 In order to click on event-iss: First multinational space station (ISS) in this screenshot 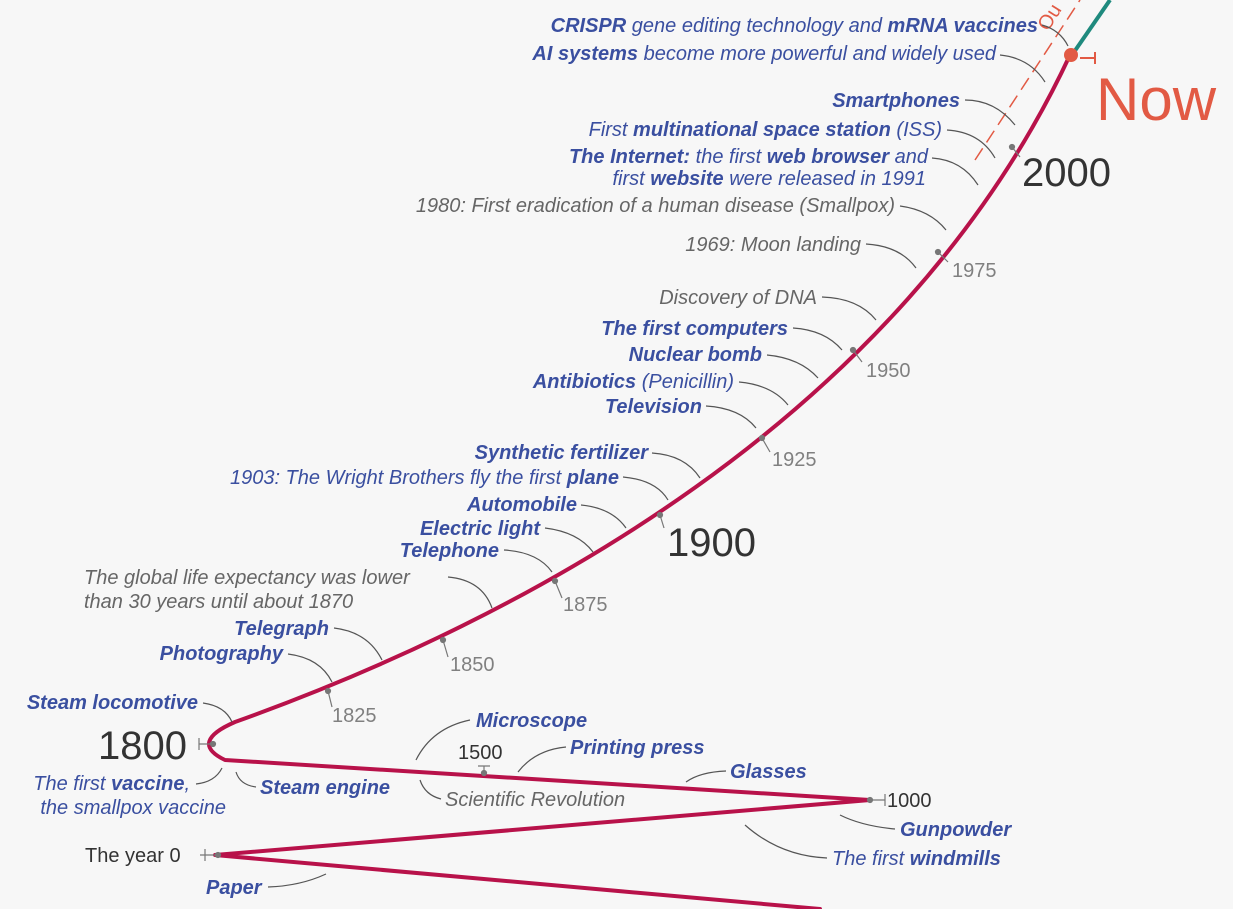, I will do `click(765, 130)`.